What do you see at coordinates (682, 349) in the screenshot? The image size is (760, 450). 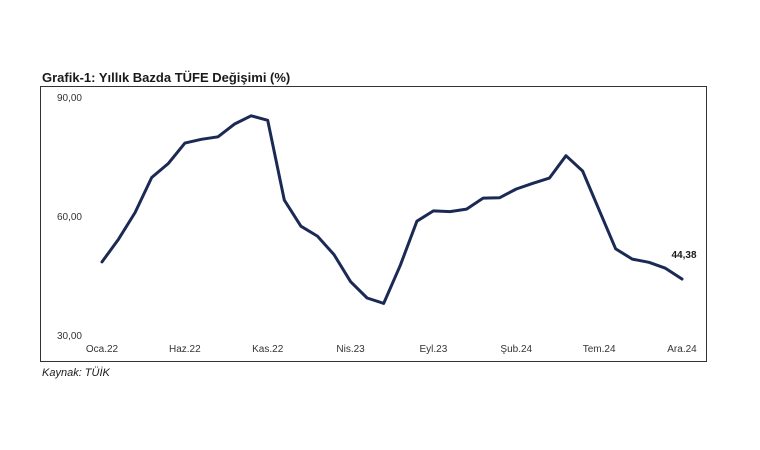 I see `x-tick-label: Ara.24` at bounding box center [682, 349].